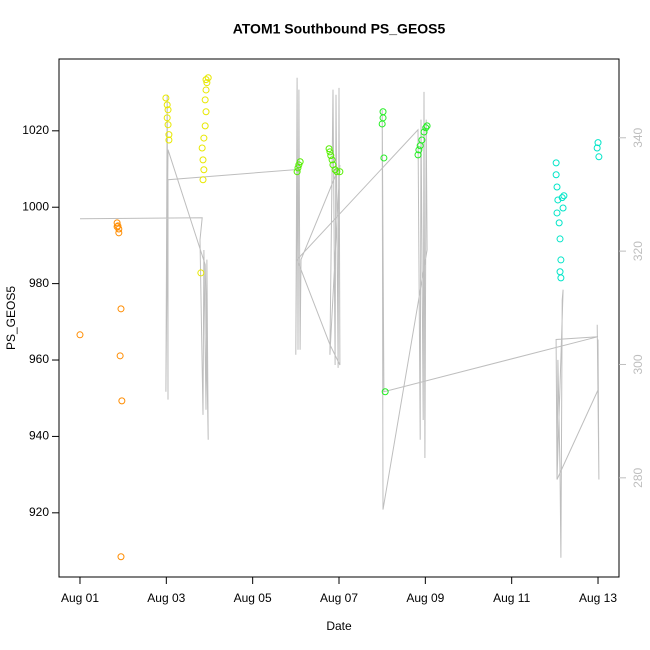 This screenshot has width=650, height=650. Describe the element at coordinates (166, 598) in the screenshot. I see `x-tick-label: Aug 03` at that location.